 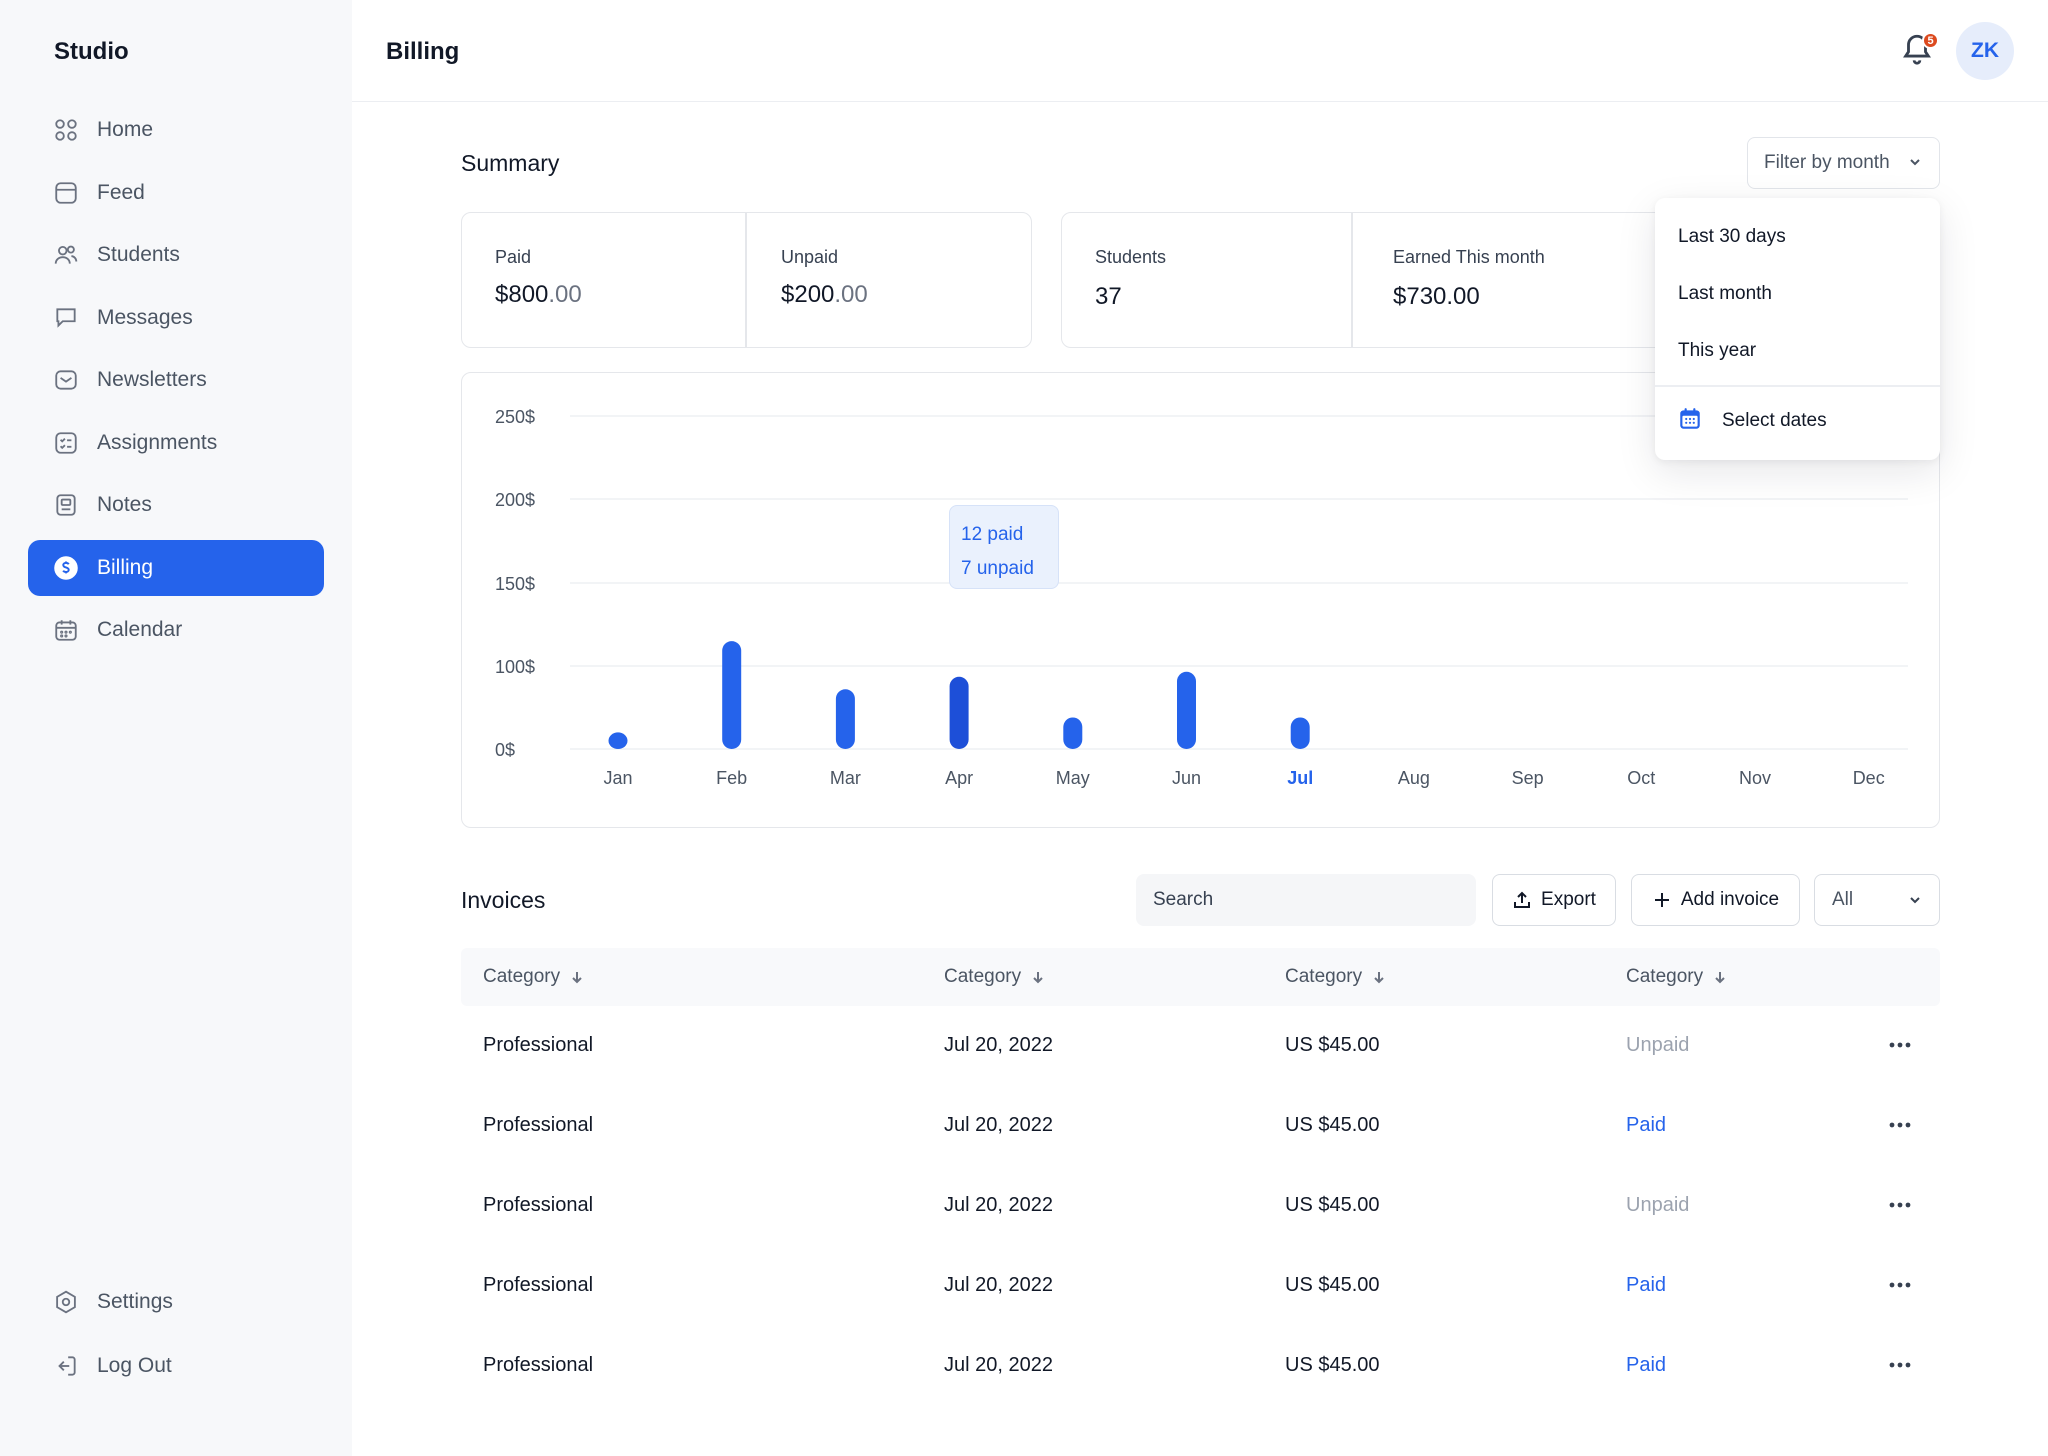 What do you see at coordinates (1568, 899) in the screenshot?
I see `export-label: Export` at bounding box center [1568, 899].